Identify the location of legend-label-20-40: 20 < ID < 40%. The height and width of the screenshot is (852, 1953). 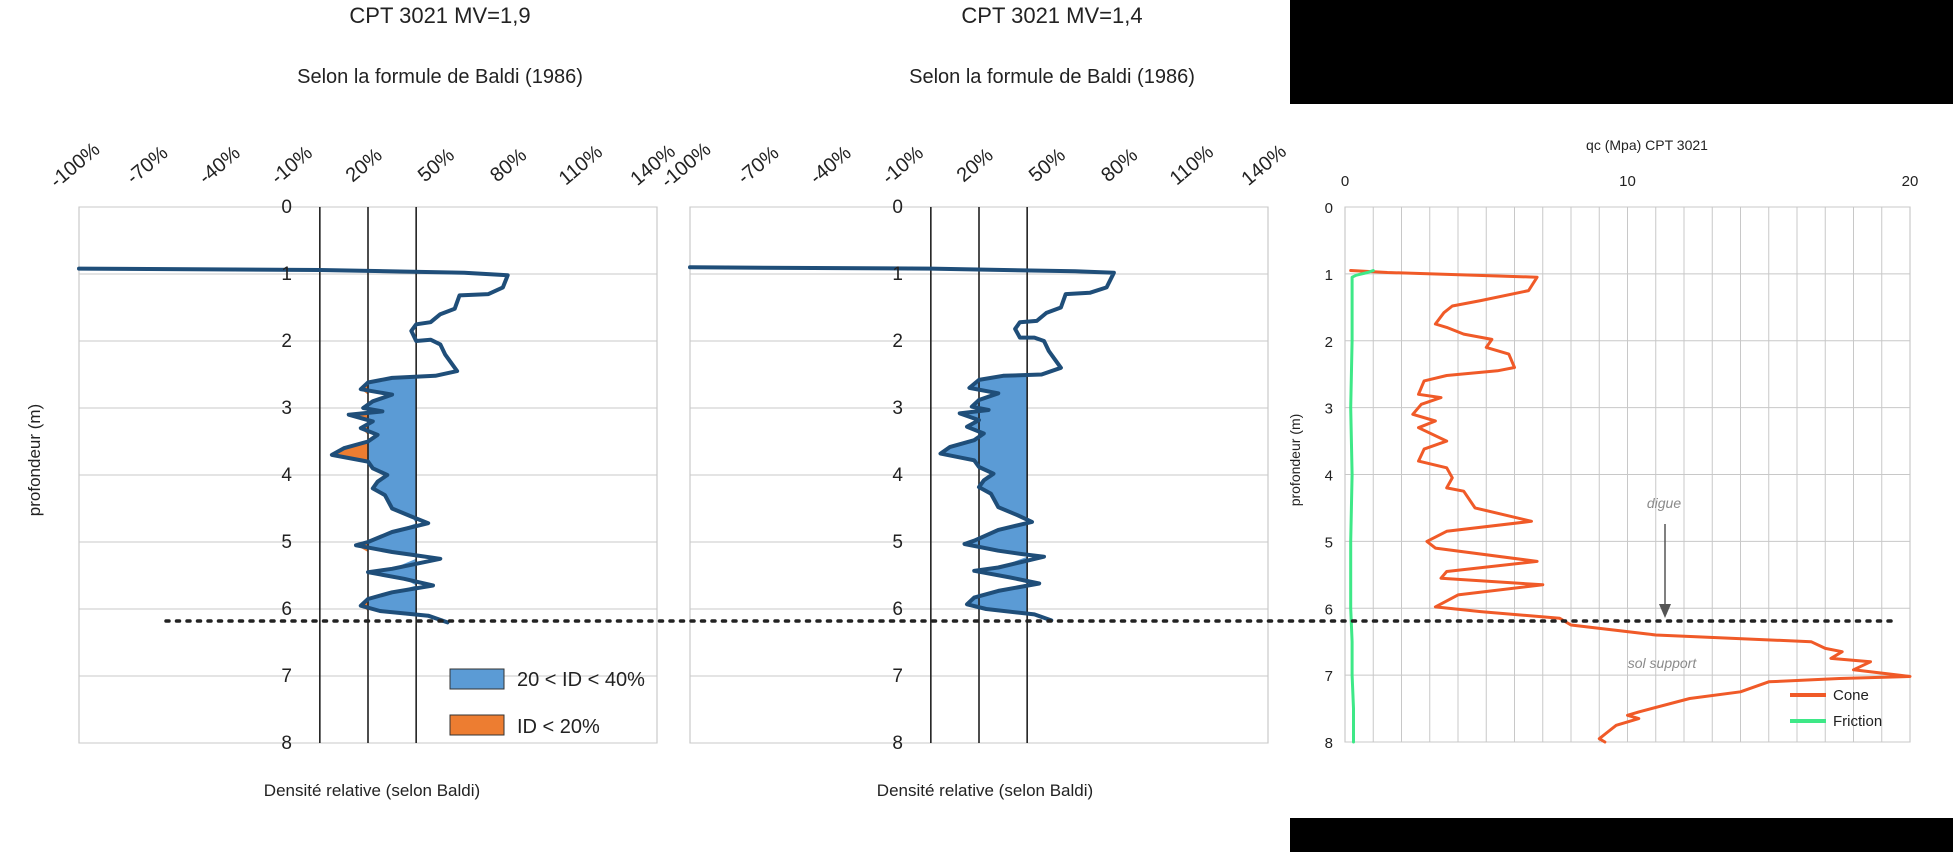
(581, 680).